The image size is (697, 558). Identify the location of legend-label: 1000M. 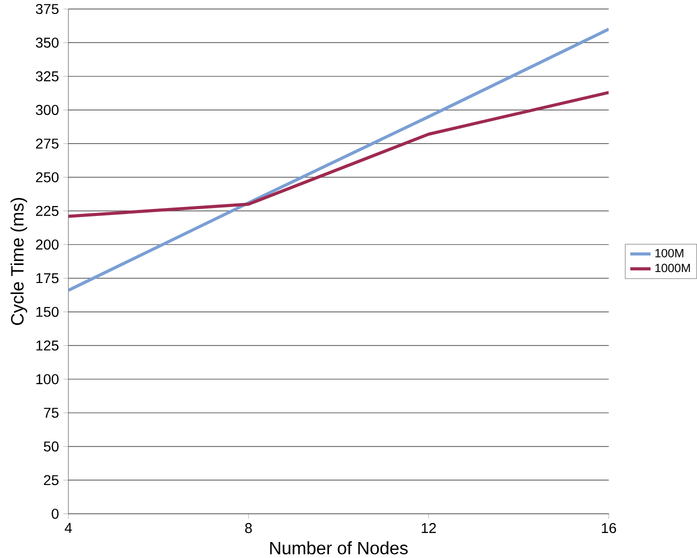
(672, 268).